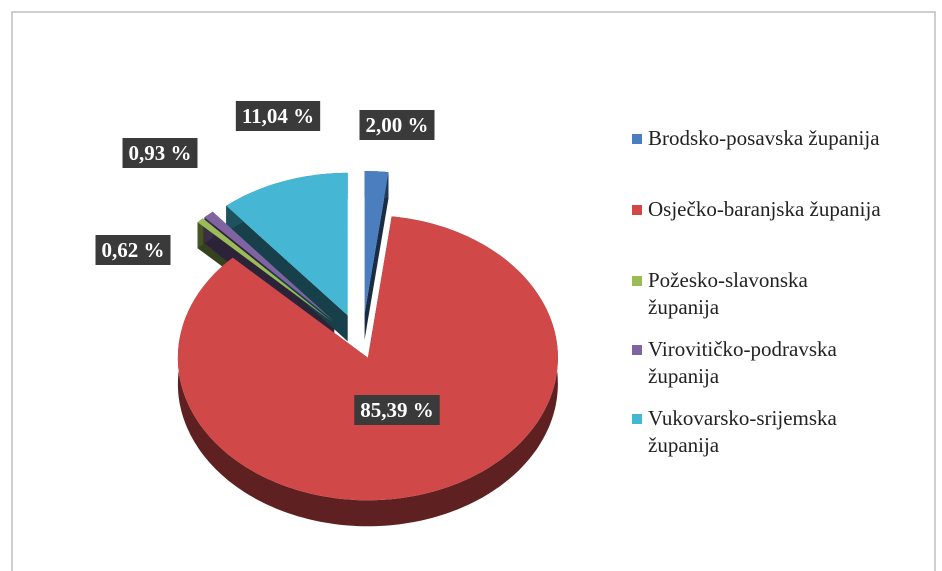  I want to click on legend-item: Osječko-baranjska županija, so click(787, 209).